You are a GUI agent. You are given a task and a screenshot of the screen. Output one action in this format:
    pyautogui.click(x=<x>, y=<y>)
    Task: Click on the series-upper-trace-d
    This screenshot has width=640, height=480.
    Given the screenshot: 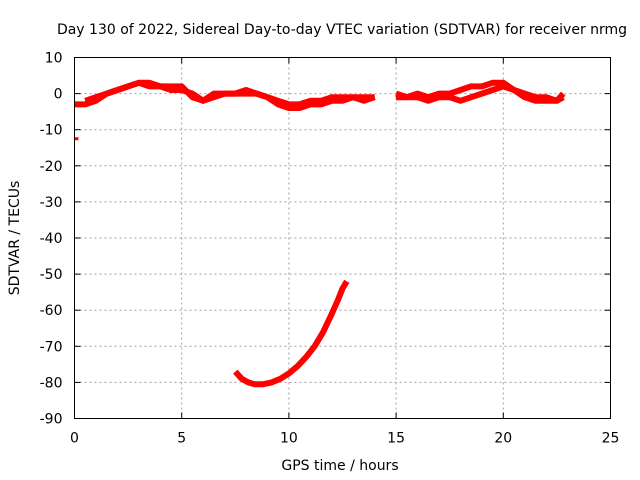 What is the action you would take?
    pyautogui.click(x=481, y=93)
    